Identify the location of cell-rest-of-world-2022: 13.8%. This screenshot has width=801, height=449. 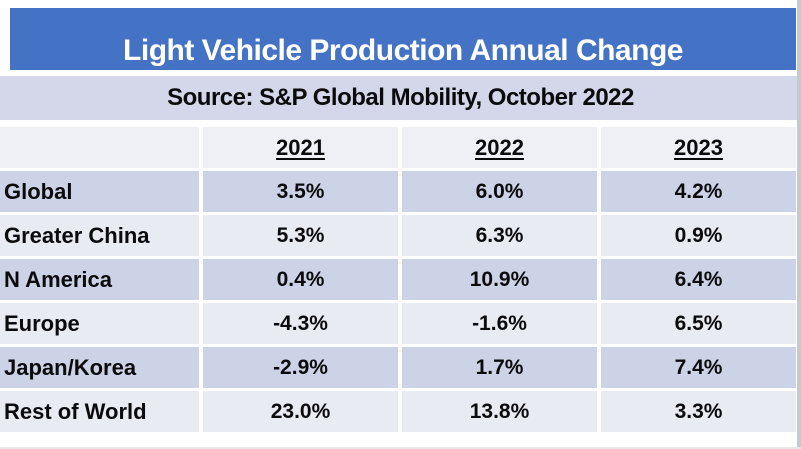
(499, 411).